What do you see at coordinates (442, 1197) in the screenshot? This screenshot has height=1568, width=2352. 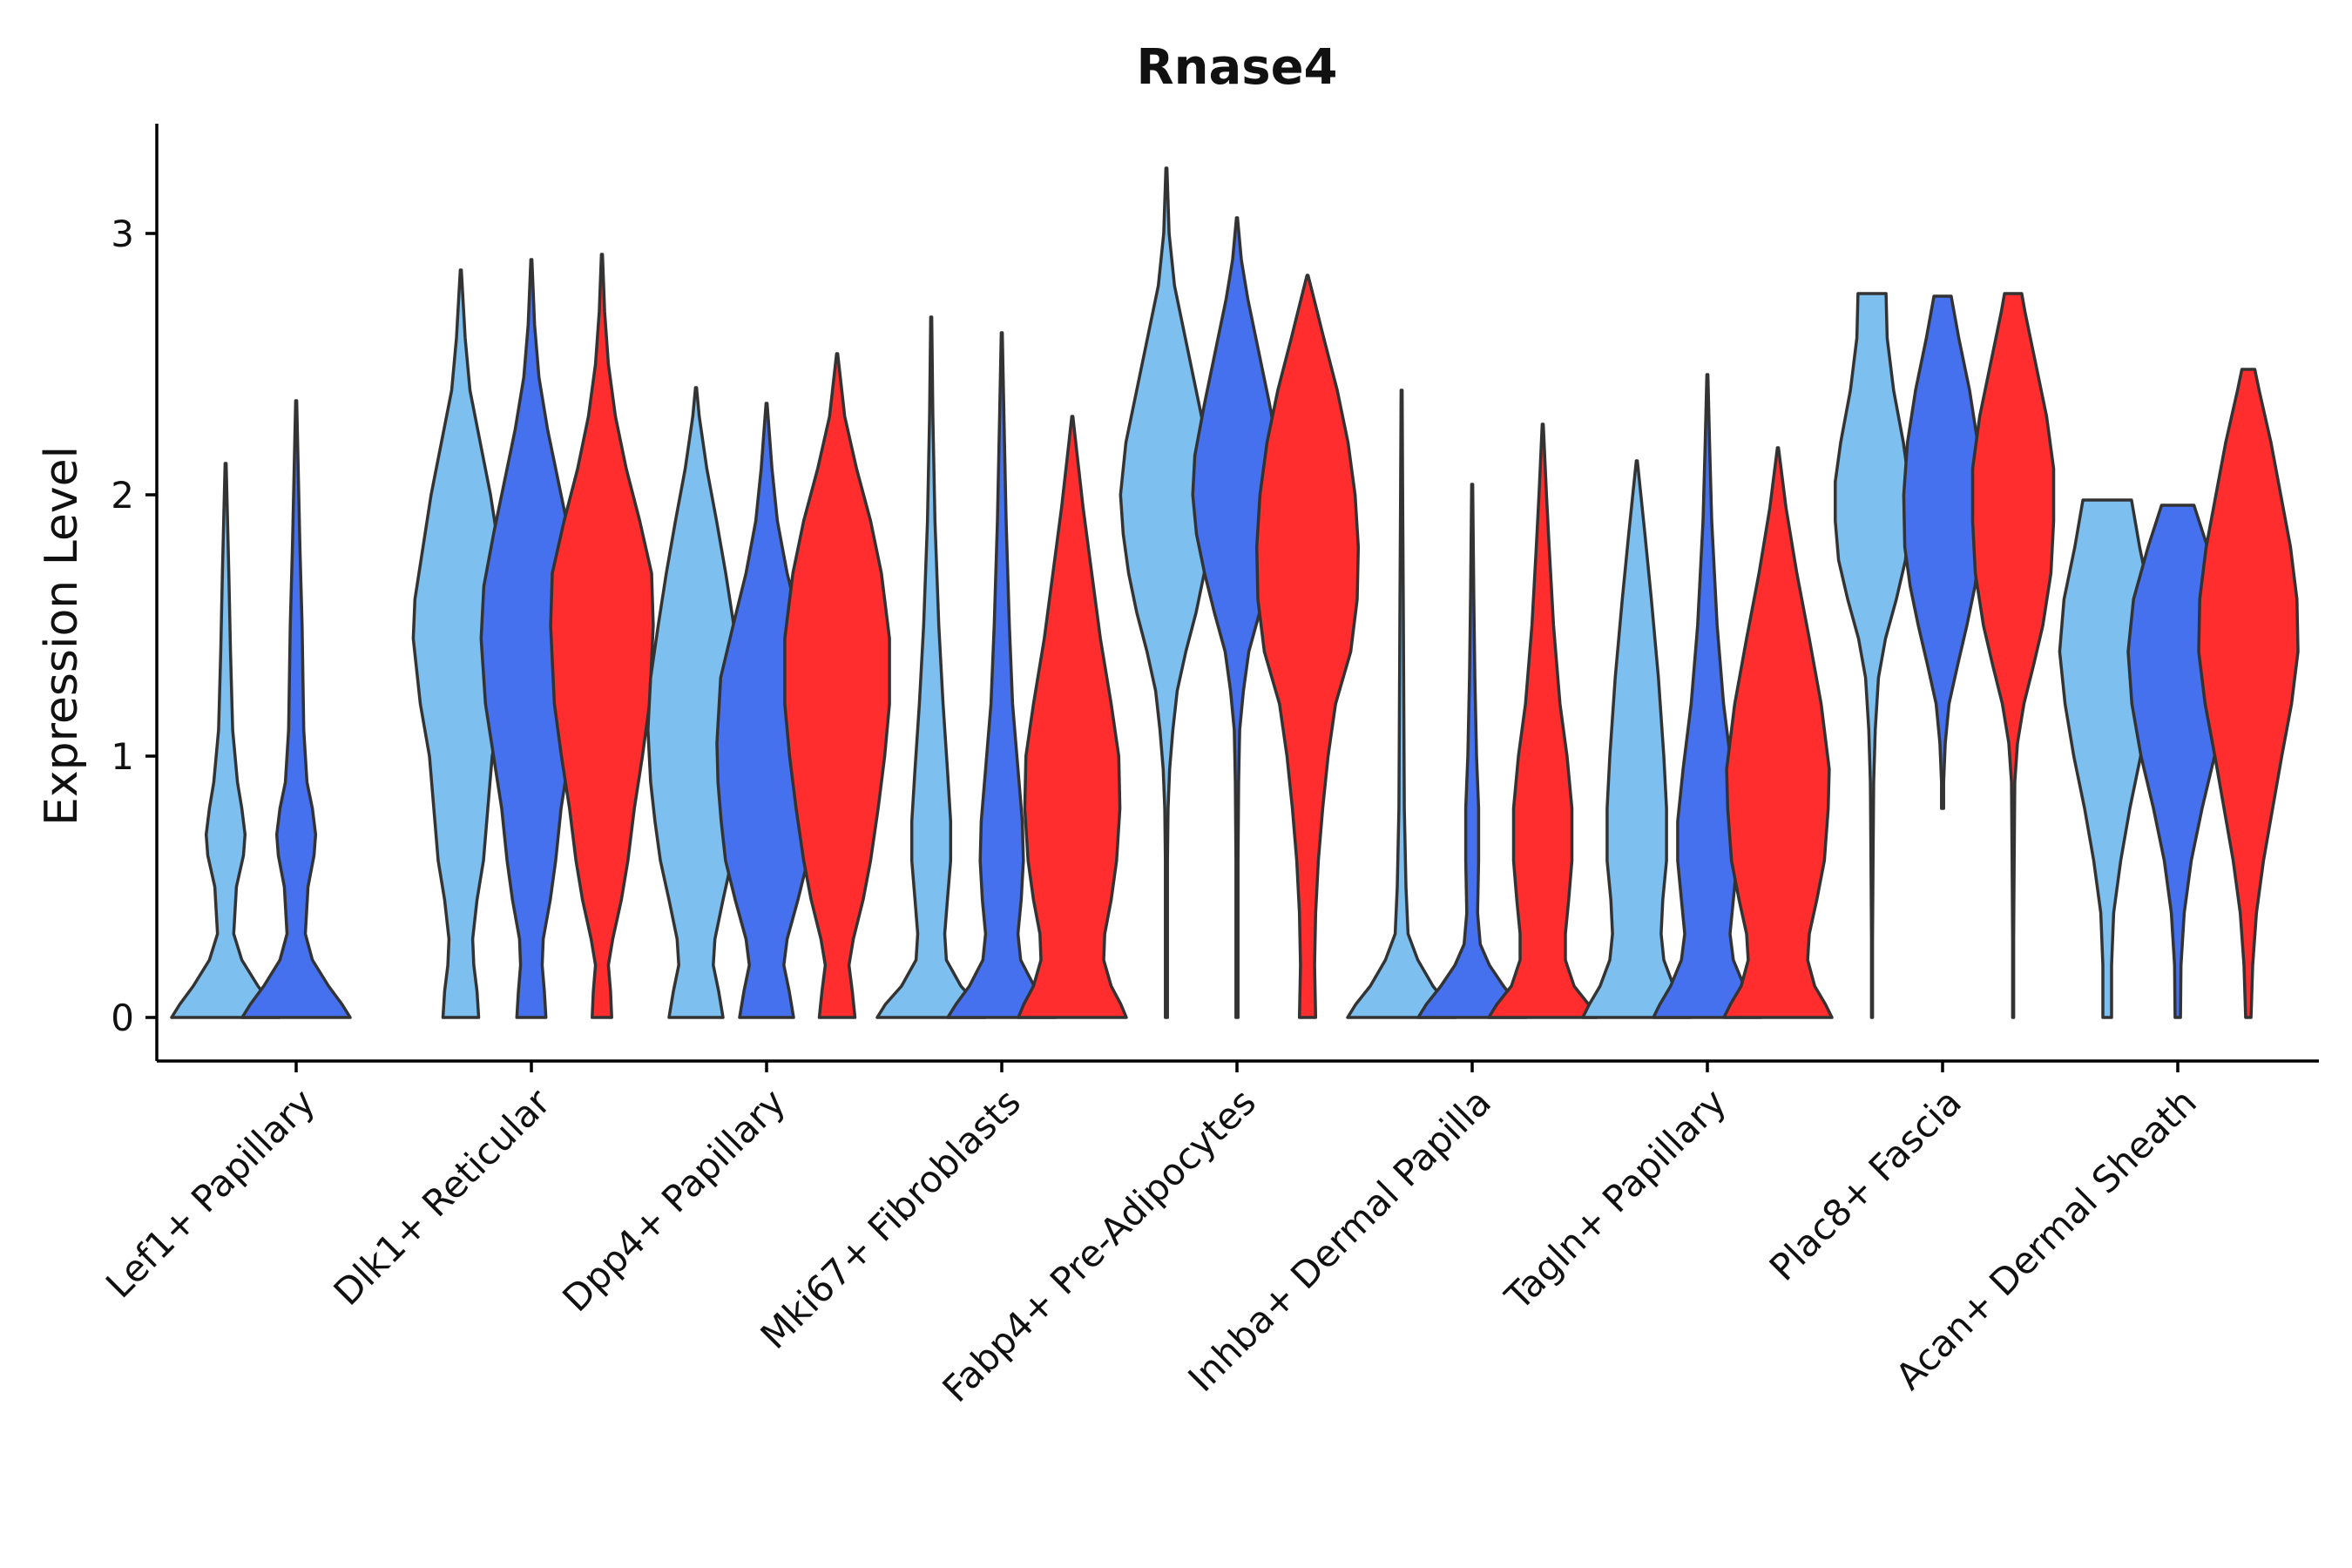 I see `x-tick-label: Dlk1+ Reticular` at bounding box center [442, 1197].